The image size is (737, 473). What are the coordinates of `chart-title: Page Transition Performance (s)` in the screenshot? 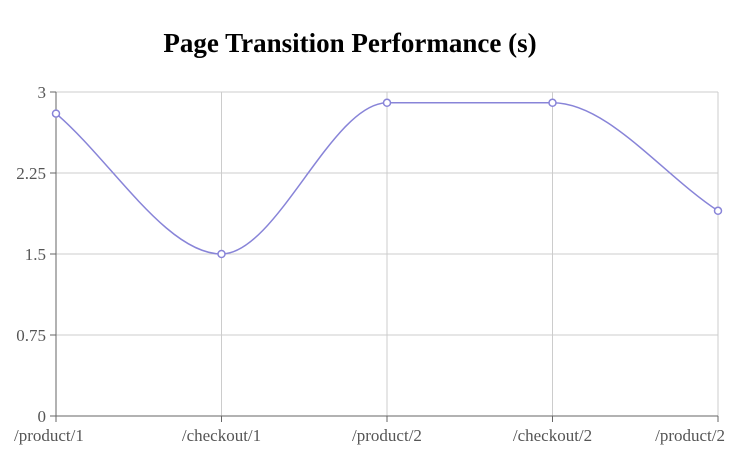 It's located at (350, 43).